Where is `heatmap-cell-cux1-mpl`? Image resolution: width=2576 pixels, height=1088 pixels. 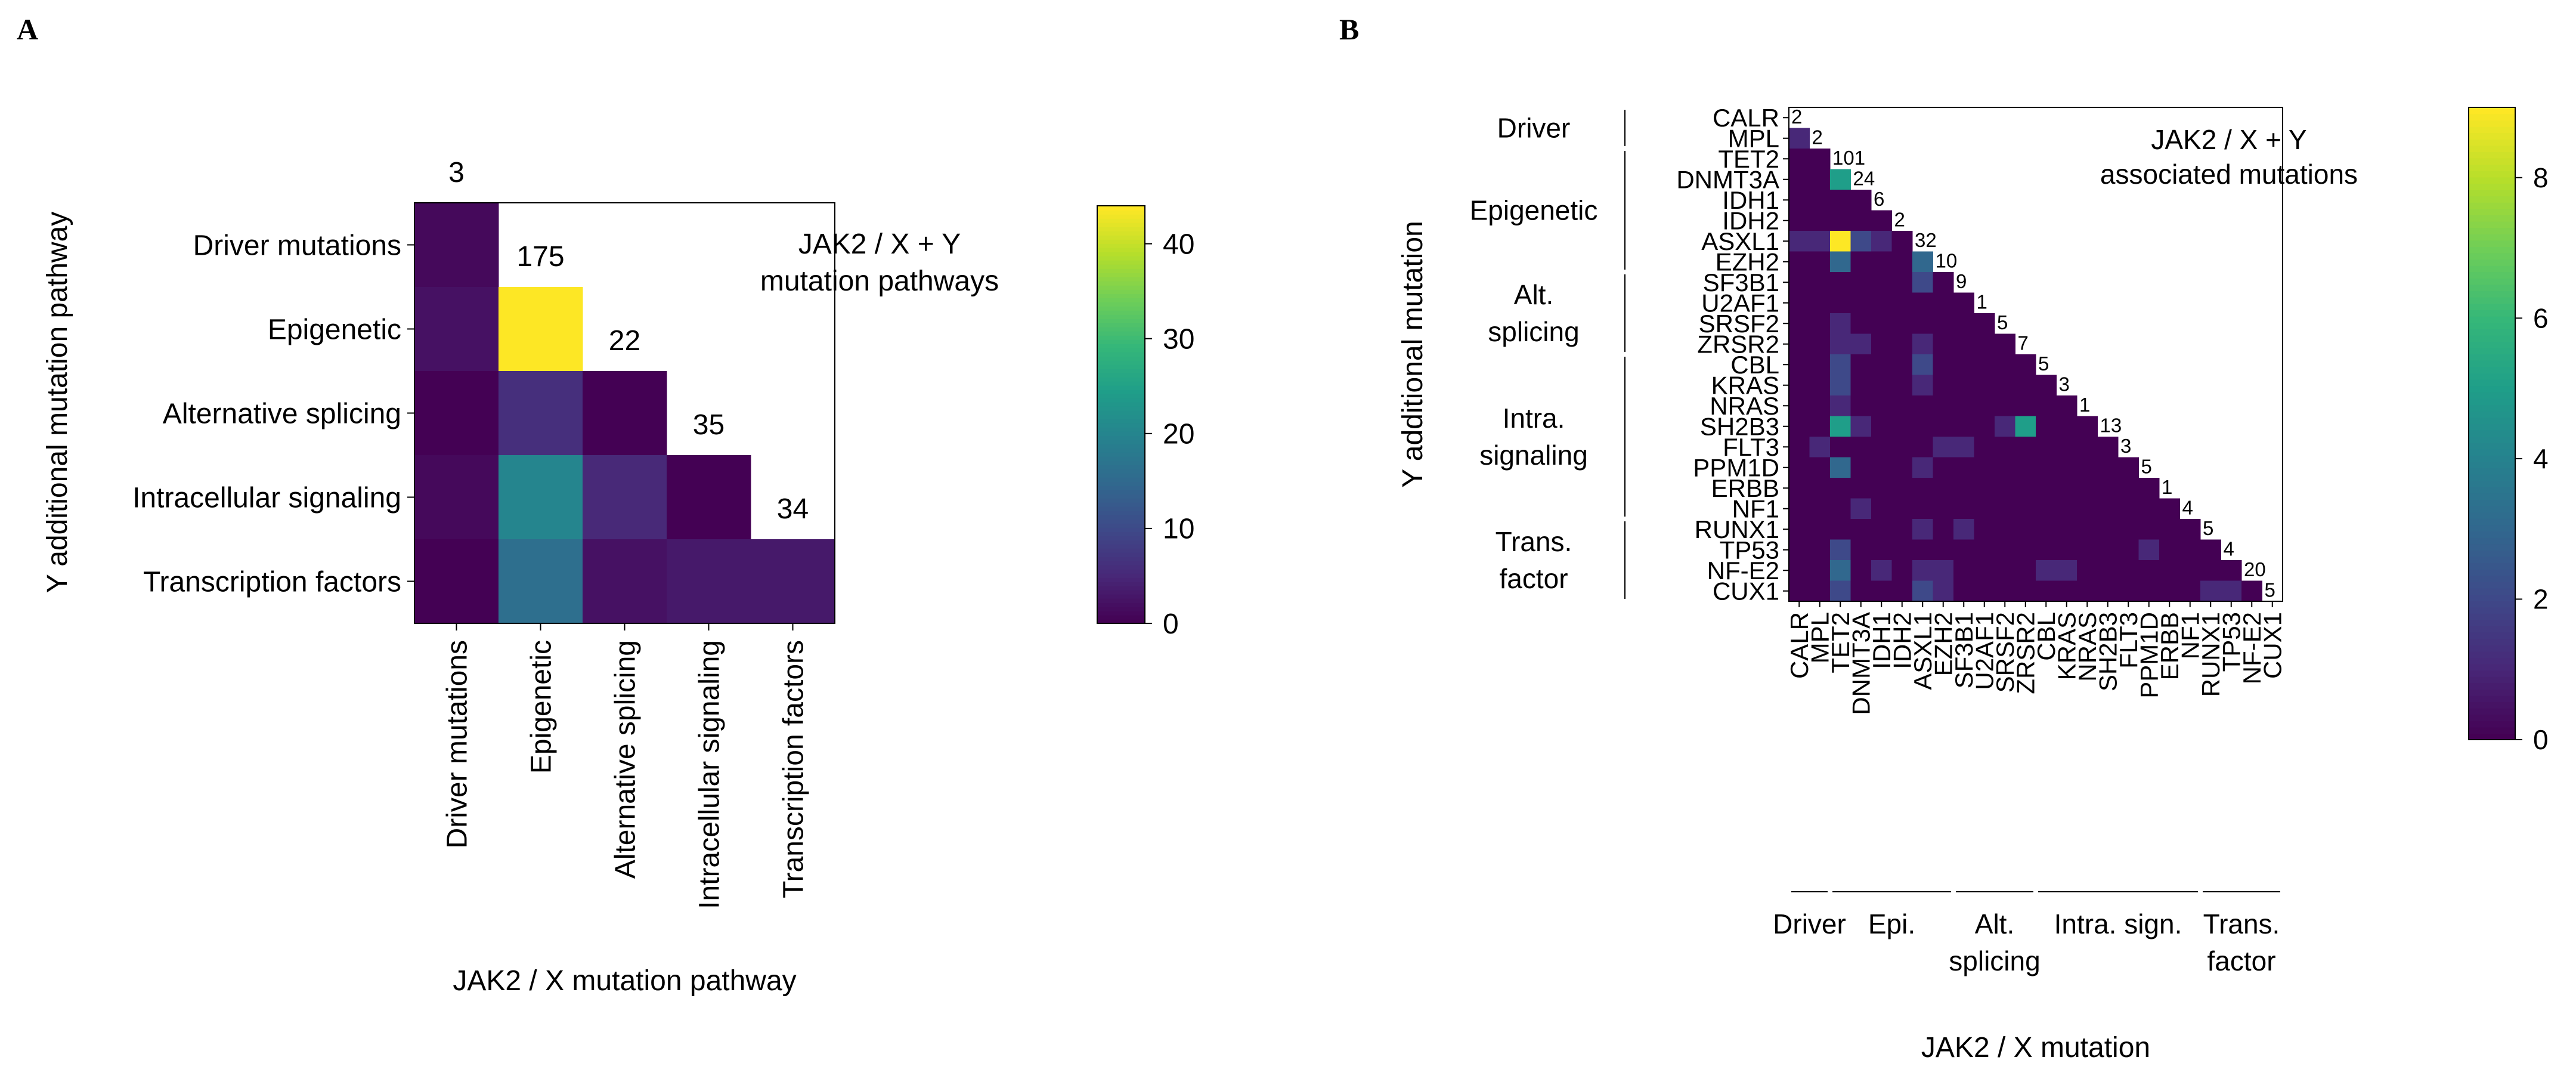
heatmap-cell-cux1-mpl is located at coordinates (1820, 591).